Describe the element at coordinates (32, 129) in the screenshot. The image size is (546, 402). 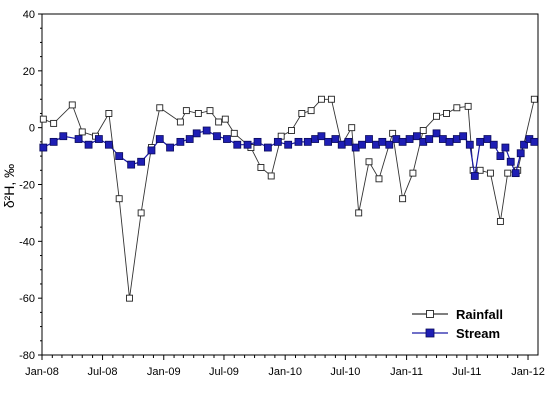
I see `y-tick-label: 0` at that location.